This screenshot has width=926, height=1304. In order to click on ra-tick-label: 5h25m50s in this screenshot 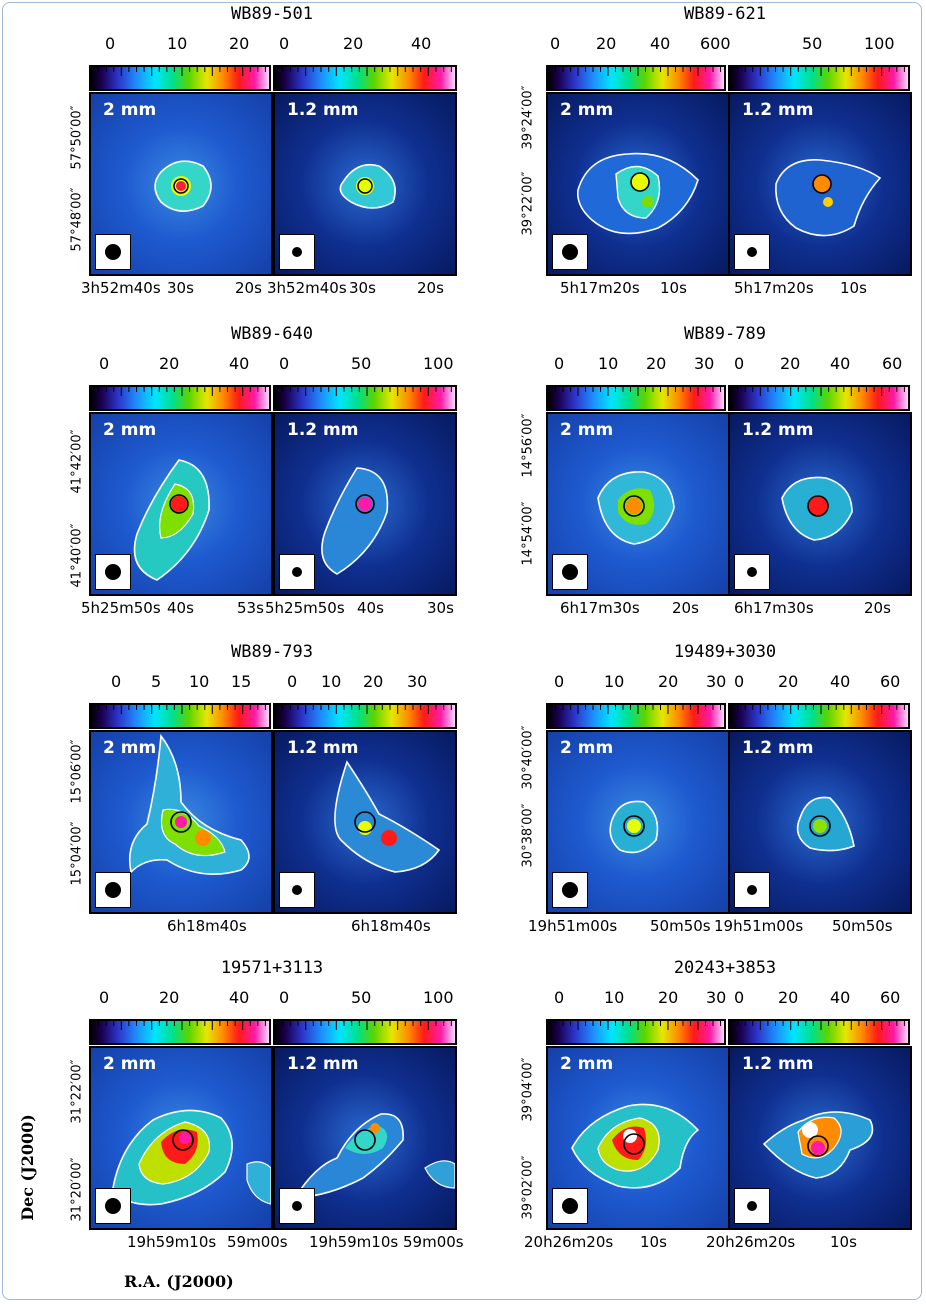, I will do `click(305, 608)`.